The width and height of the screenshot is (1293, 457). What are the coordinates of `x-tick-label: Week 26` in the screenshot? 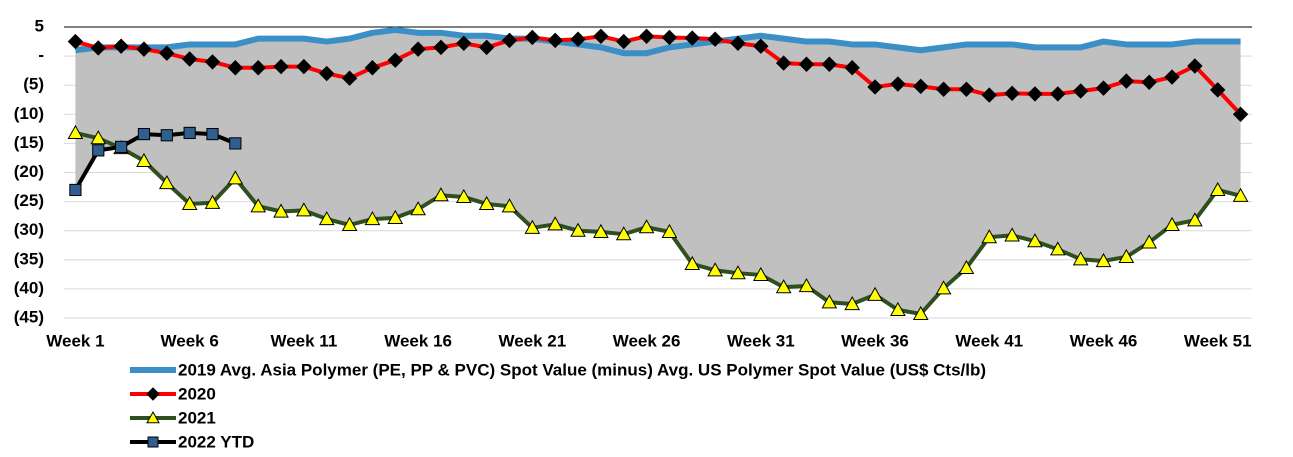 It's located at (647, 340).